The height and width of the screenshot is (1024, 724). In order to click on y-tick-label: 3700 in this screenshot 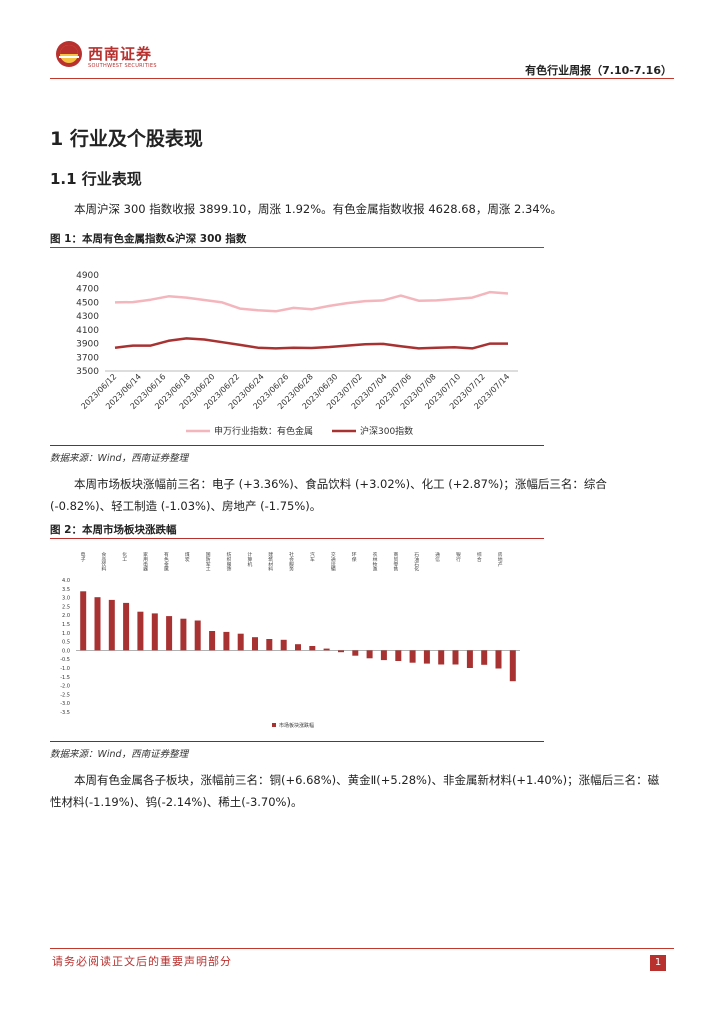, I will do `click(87, 358)`.